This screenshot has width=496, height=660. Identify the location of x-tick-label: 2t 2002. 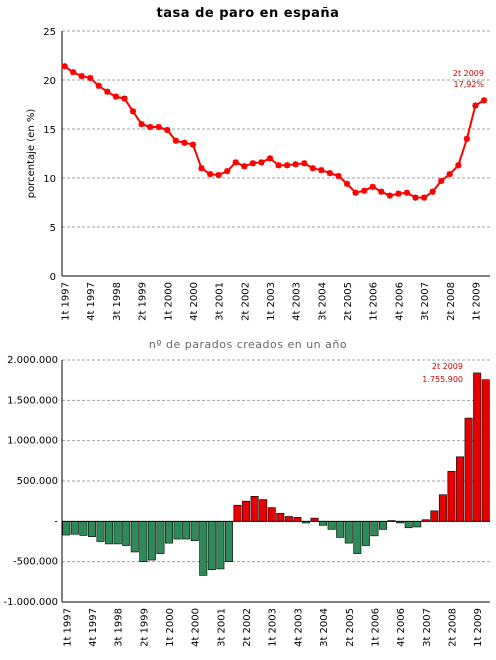
(247, 627).